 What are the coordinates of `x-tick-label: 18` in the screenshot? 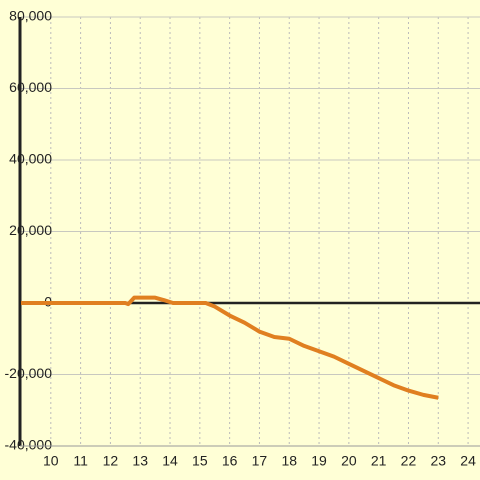 It's located at (289, 461).